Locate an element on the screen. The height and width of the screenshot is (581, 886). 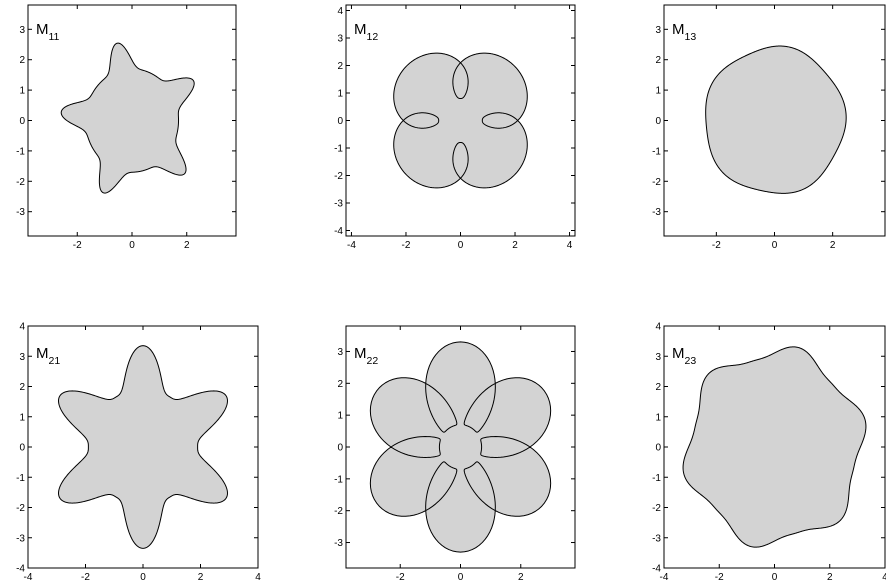
x-tick-label-m13-2: 2 is located at coordinates (833, 245).